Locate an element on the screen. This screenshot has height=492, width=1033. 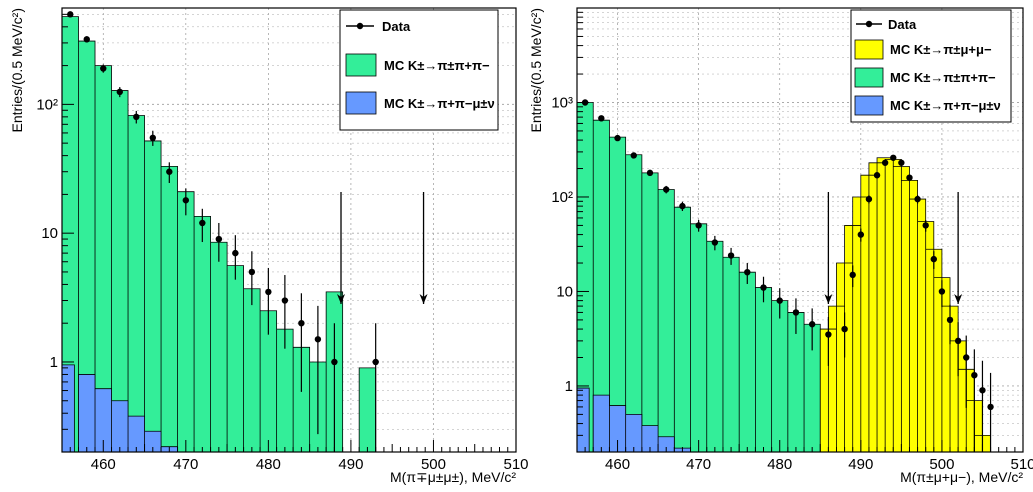
x-tick-label: 470 is located at coordinates (185, 464).